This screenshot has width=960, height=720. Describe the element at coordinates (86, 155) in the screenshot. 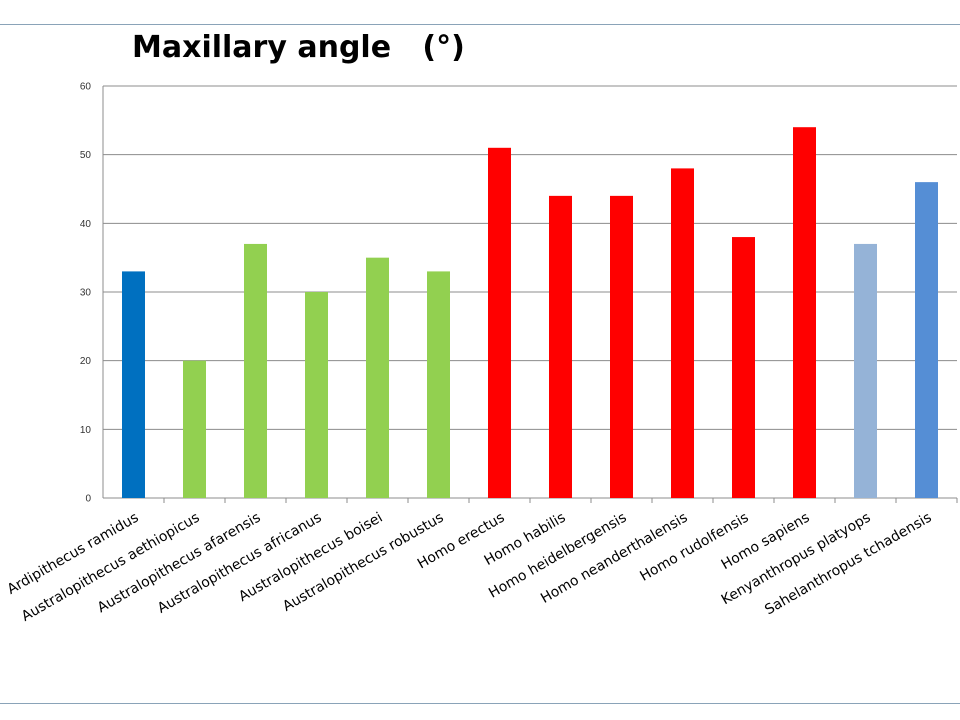

I see `y-tick-label: 50` at that location.